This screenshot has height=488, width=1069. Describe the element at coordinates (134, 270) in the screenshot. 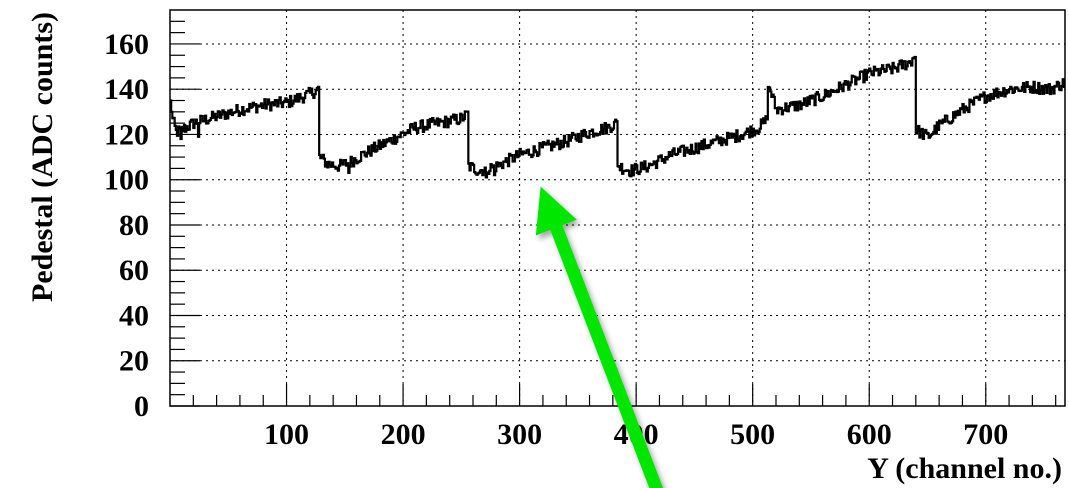

I see `y-tick-label: 60` at that location.